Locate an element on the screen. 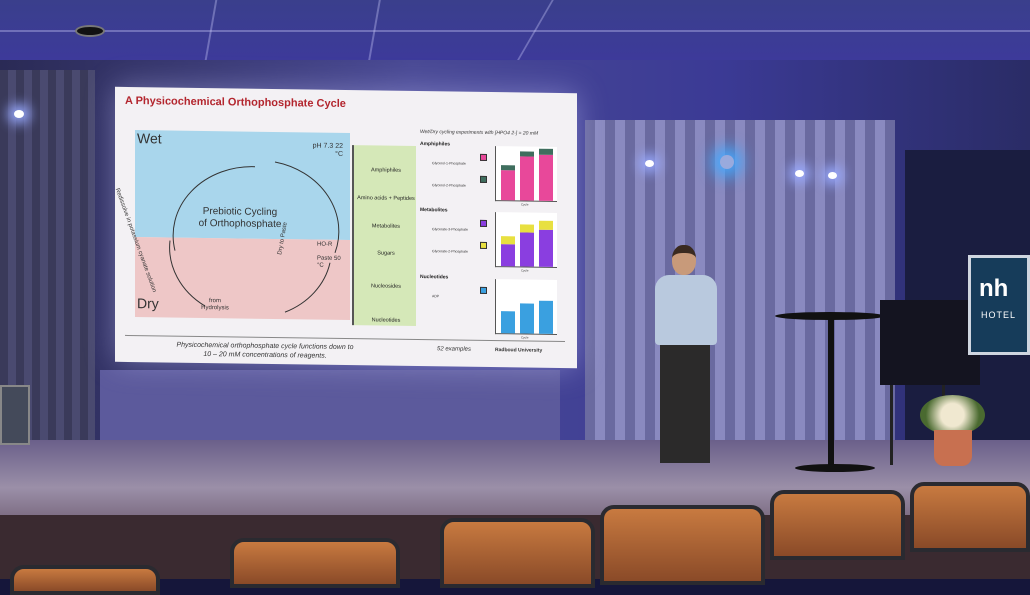  compound-label: Glycerol-2-Phosphate is located at coordinates (449, 185).